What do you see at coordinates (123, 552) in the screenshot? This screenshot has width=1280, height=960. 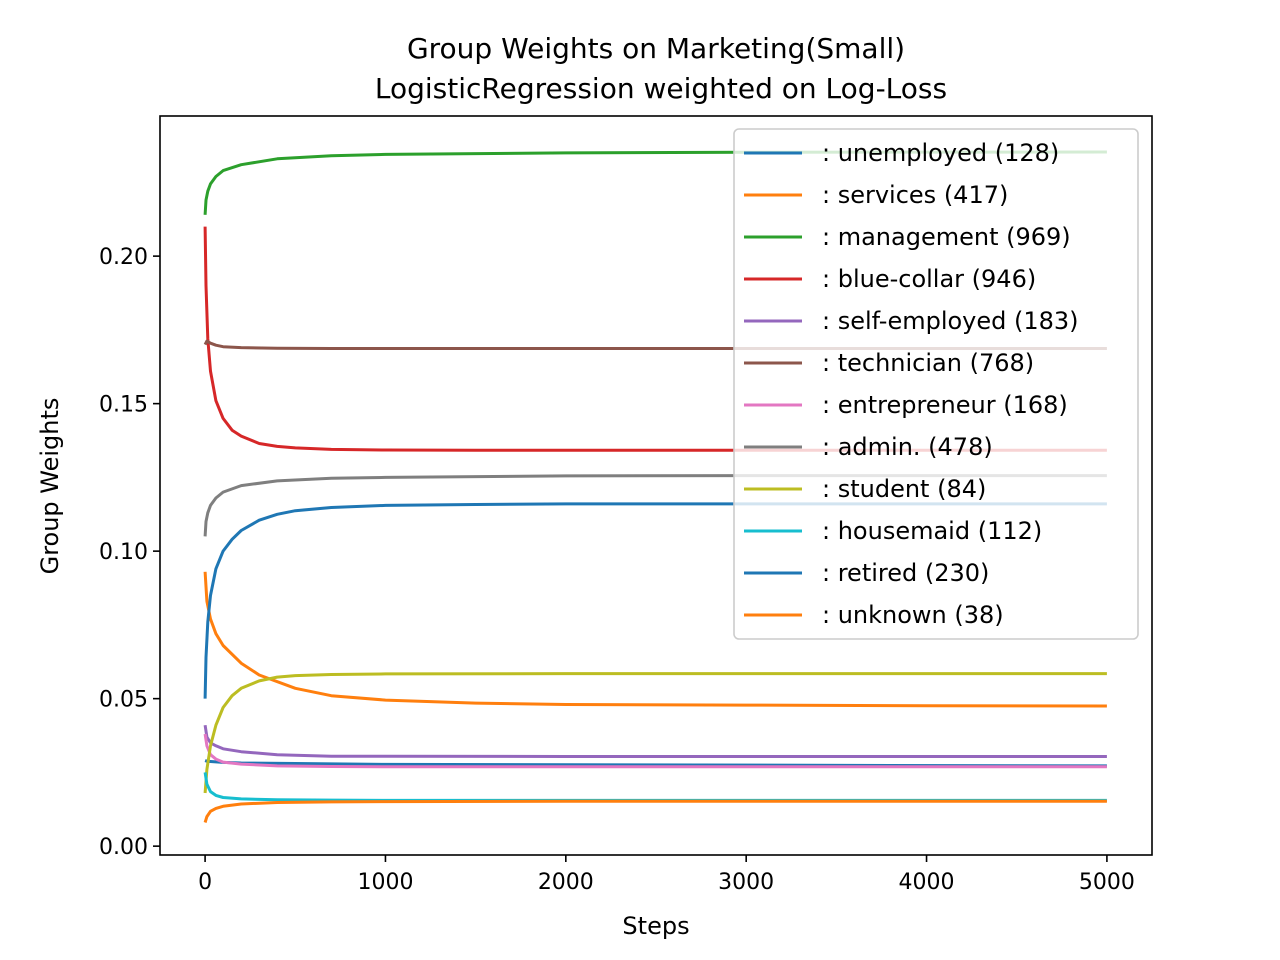 I see `y-tick-label: 0.10` at bounding box center [123, 552].